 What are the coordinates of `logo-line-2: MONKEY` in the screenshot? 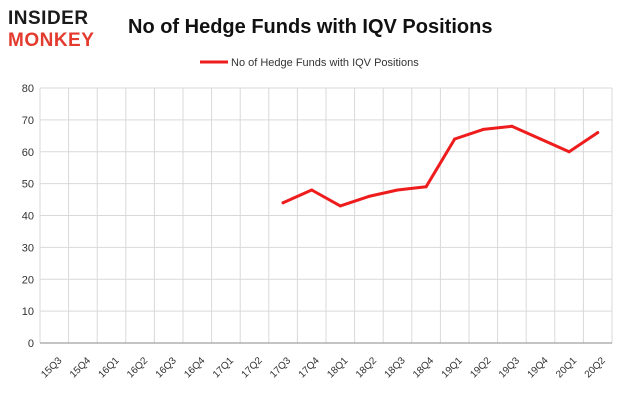 It's located at (51, 40).